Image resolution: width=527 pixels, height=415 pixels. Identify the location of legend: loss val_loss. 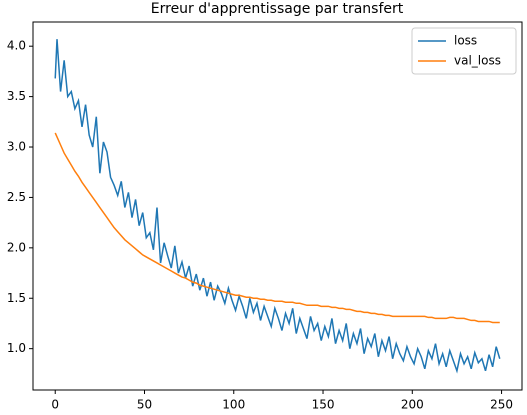
(464, 51).